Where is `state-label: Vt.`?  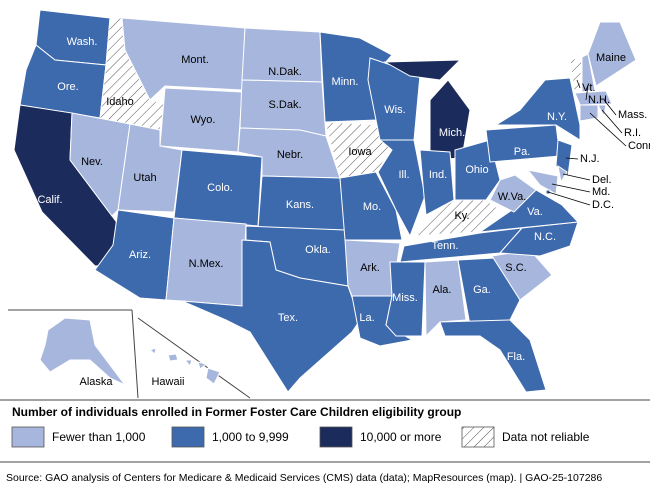 state-label: Vt. is located at coordinates (588, 88).